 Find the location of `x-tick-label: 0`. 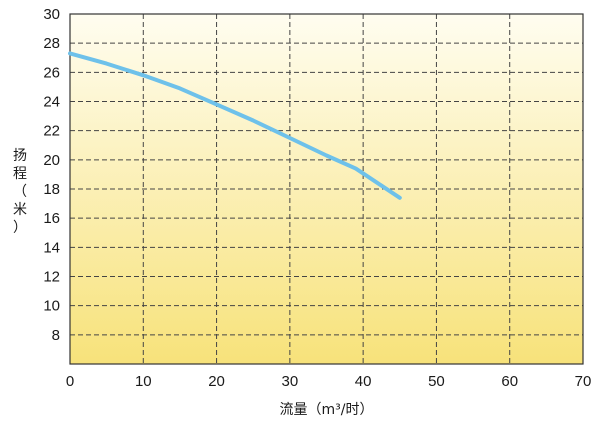

x-tick-label: 0 is located at coordinates (70, 381).